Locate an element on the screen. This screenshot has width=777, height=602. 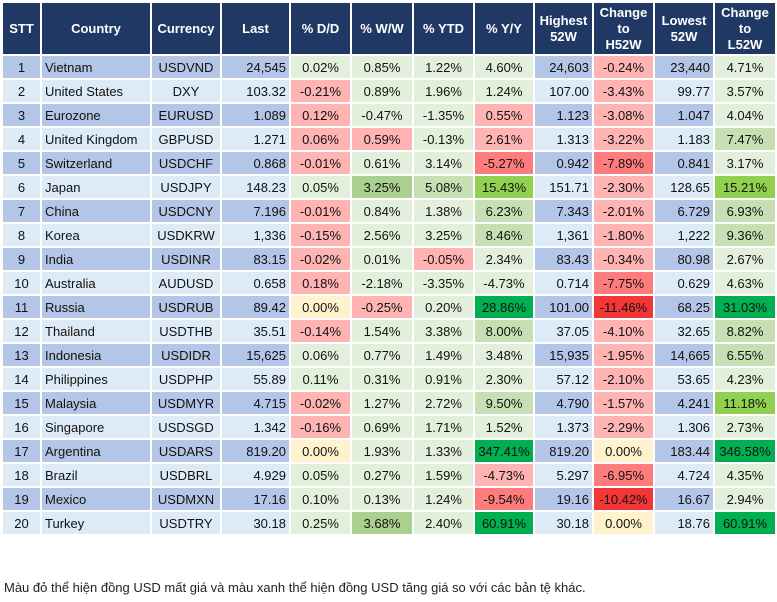
cell-country: Malaysia is located at coordinates (96, 403).